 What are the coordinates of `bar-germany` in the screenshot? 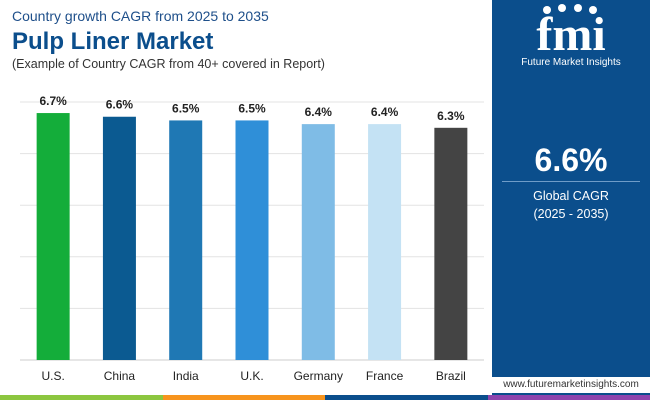 It's located at (318, 242).